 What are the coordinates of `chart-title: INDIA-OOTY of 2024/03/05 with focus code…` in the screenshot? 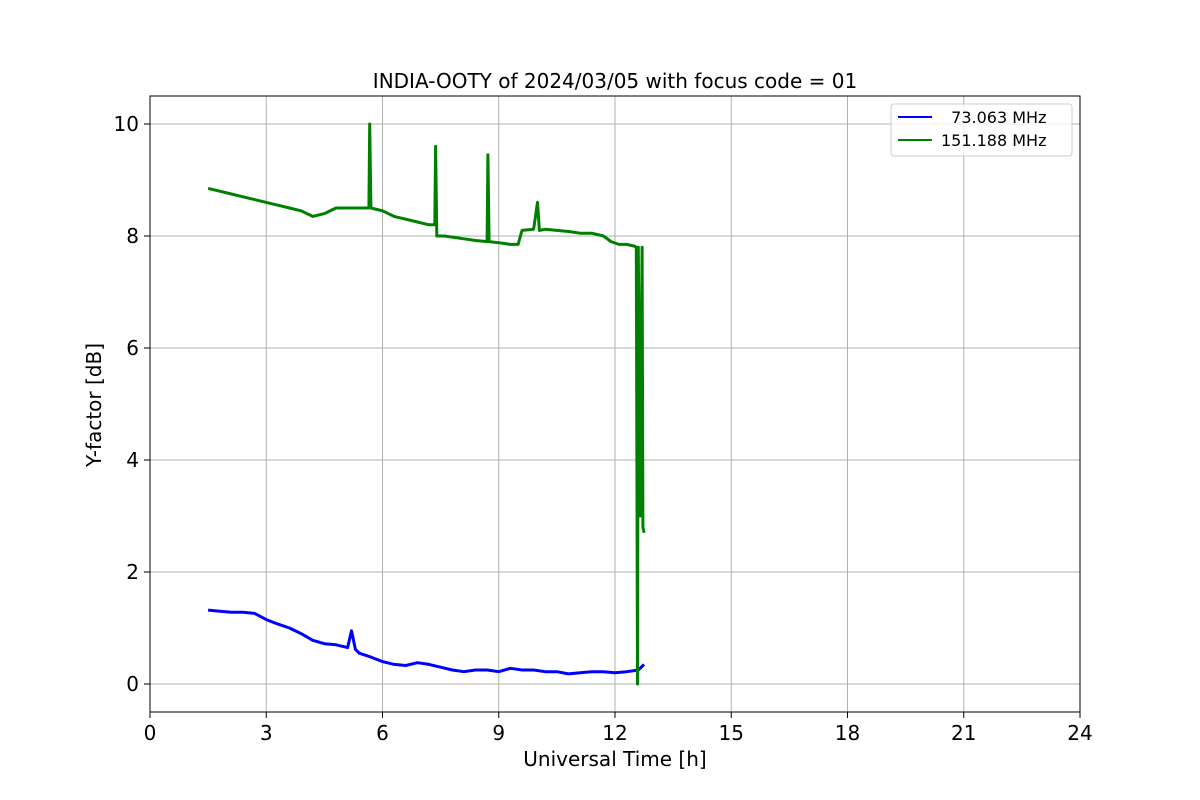 It's located at (615, 81).